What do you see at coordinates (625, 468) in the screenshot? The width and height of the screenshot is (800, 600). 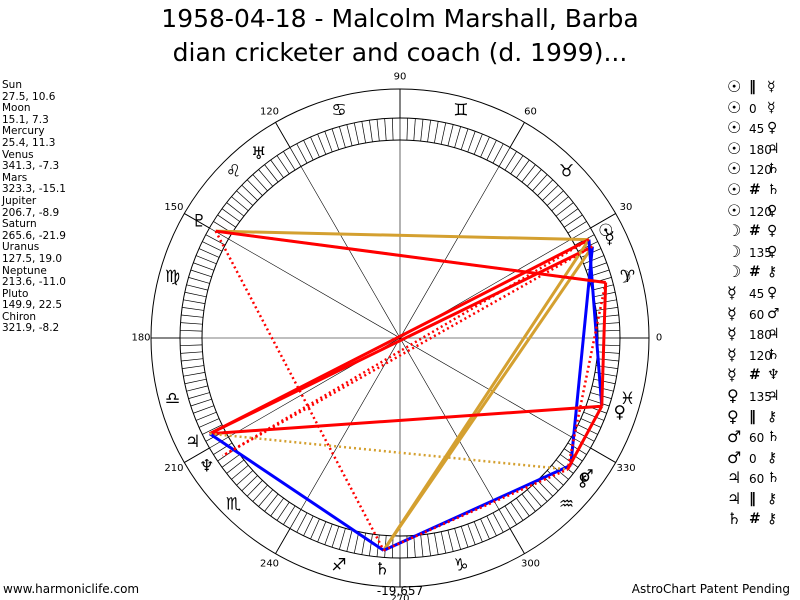 I see `degree-label: 330` at bounding box center [625, 468].